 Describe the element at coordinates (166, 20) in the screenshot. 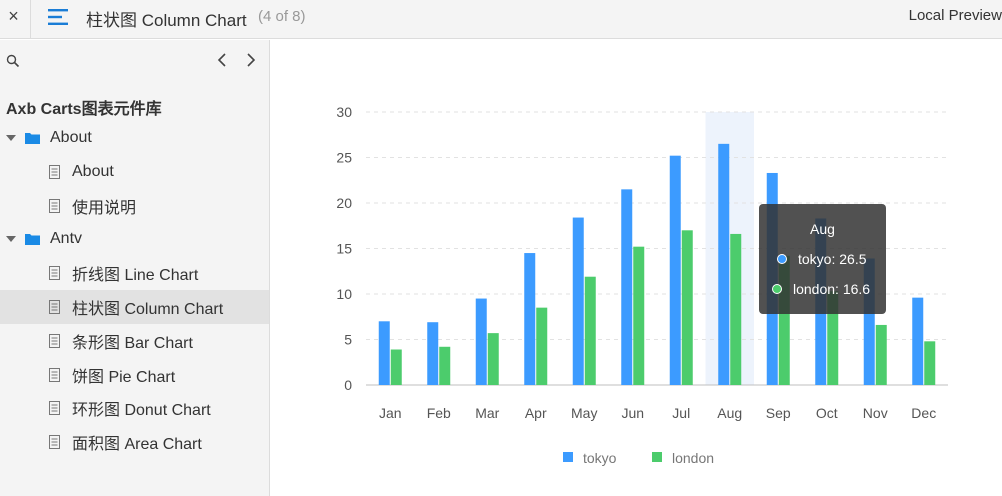

I see `page-title: 柱状图 Column Chart` at that location.